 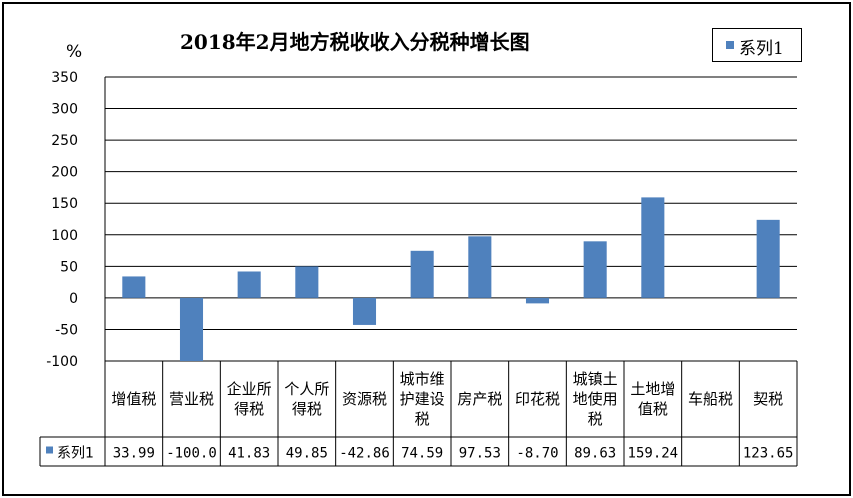 I want to click on chart-title: 2018年2月地方税收收入分税种增长图, so click(x=355, y=42).